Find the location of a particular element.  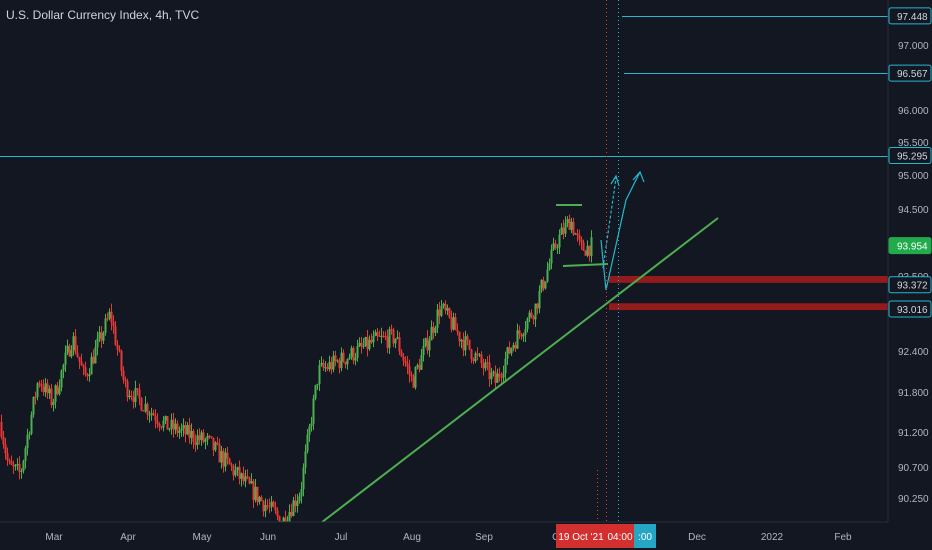

price-tags: 97.448 96.567 95.295 93.954 93.372 93.016 is located at coordinates (910, 162).